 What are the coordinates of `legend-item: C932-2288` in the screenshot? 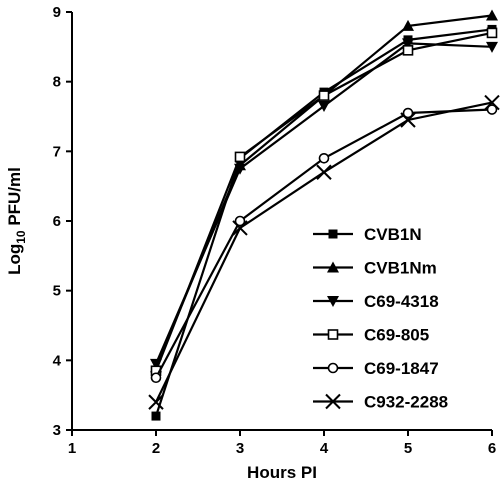 It's located at (380, 402).